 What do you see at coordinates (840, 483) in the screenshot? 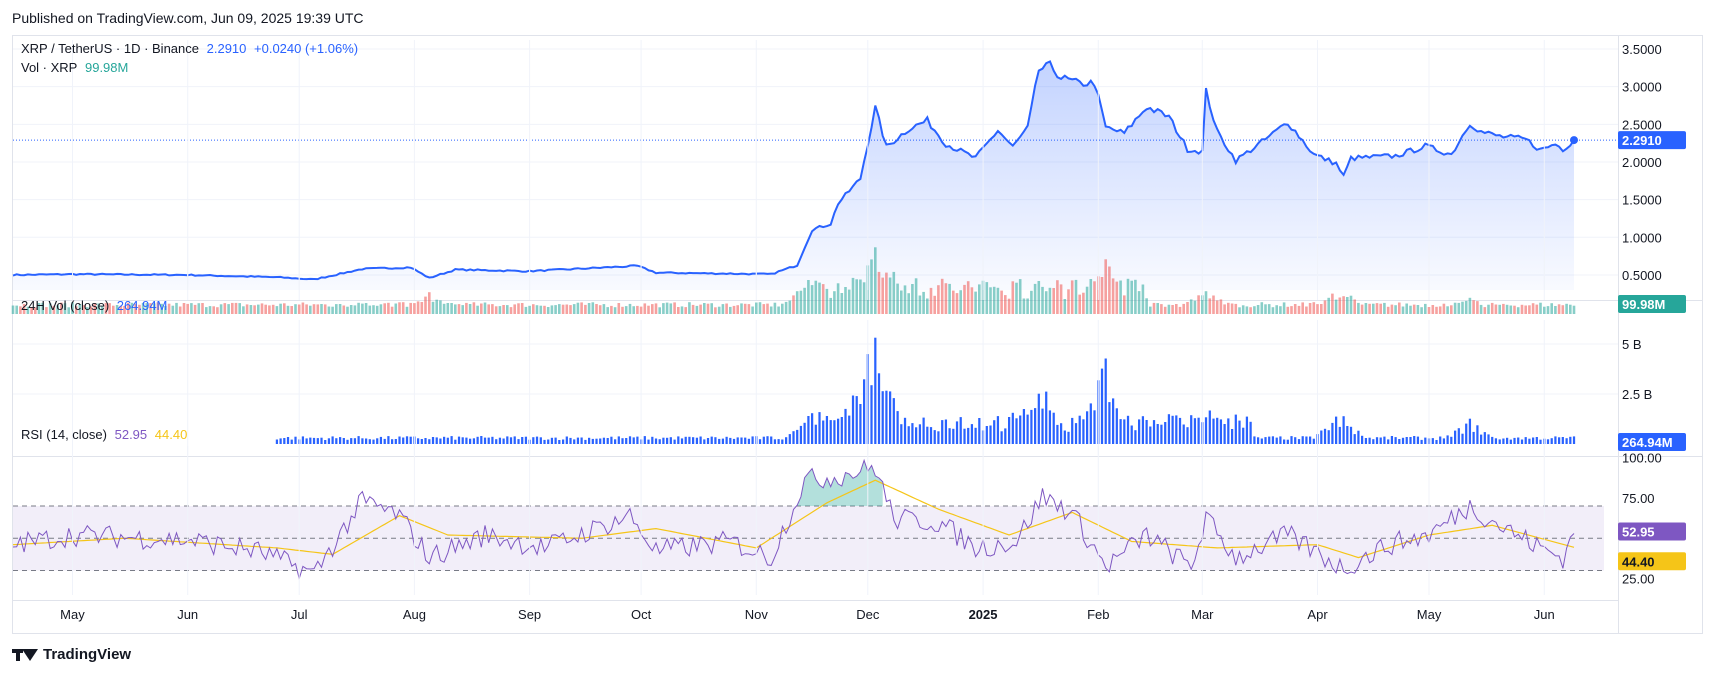
I see `rsi-overbought-fill` at bounding box center [840, 483].